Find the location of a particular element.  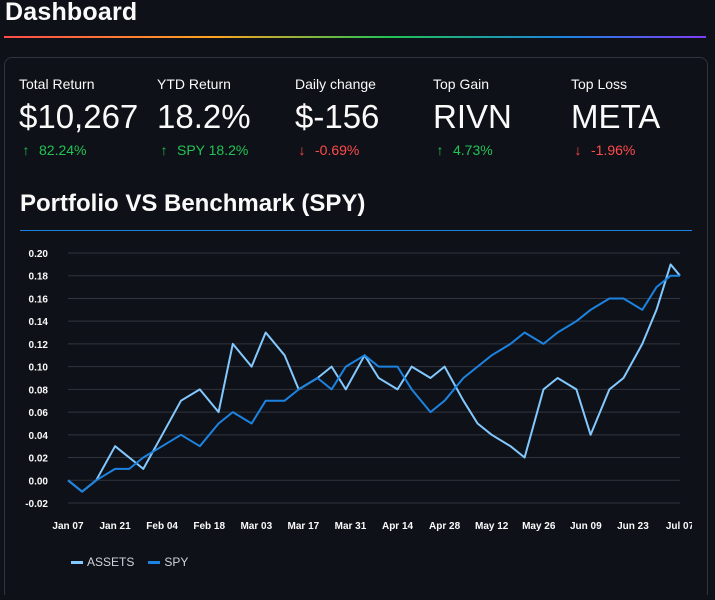

legend-label-spy: SPY is located at coordinates (176, 562).